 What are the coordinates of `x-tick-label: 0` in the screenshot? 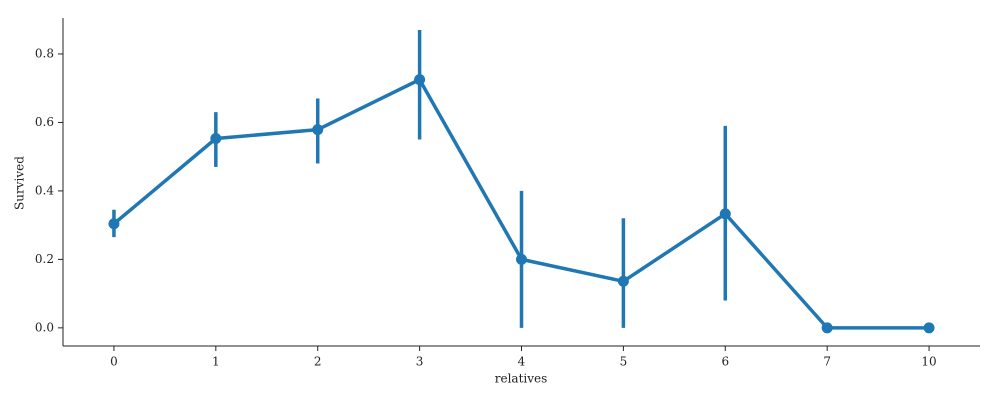 It's located at (114, 362).